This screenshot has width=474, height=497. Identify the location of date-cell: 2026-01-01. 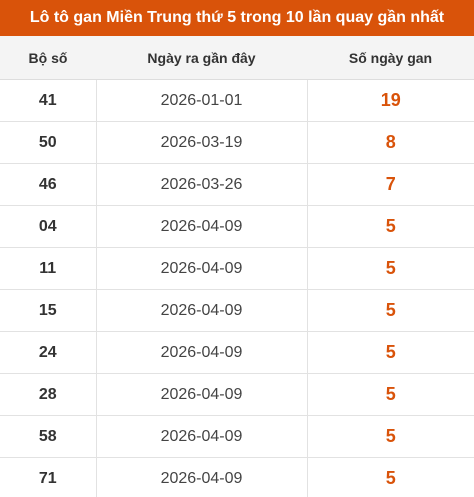
(201, 100).